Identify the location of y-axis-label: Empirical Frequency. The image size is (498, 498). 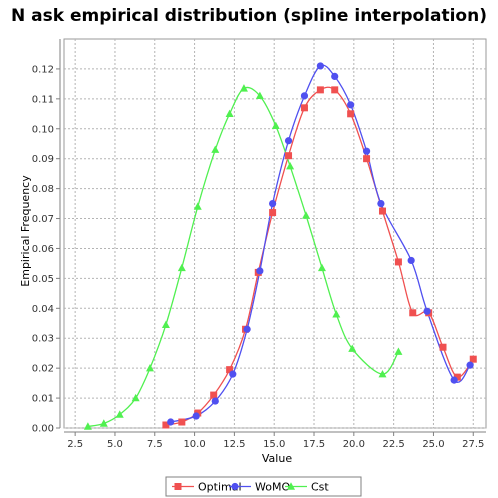
(25, 231).